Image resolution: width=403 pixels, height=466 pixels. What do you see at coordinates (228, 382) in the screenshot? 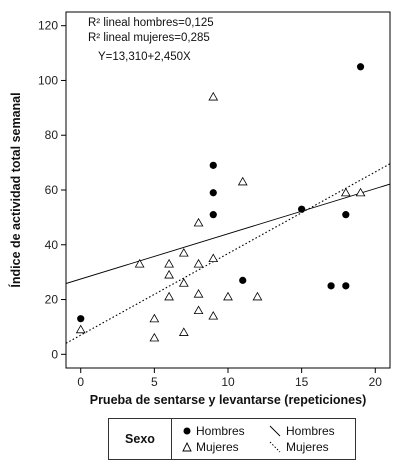
I see `x-tick-label: 10` at bounding box center [228, 382].